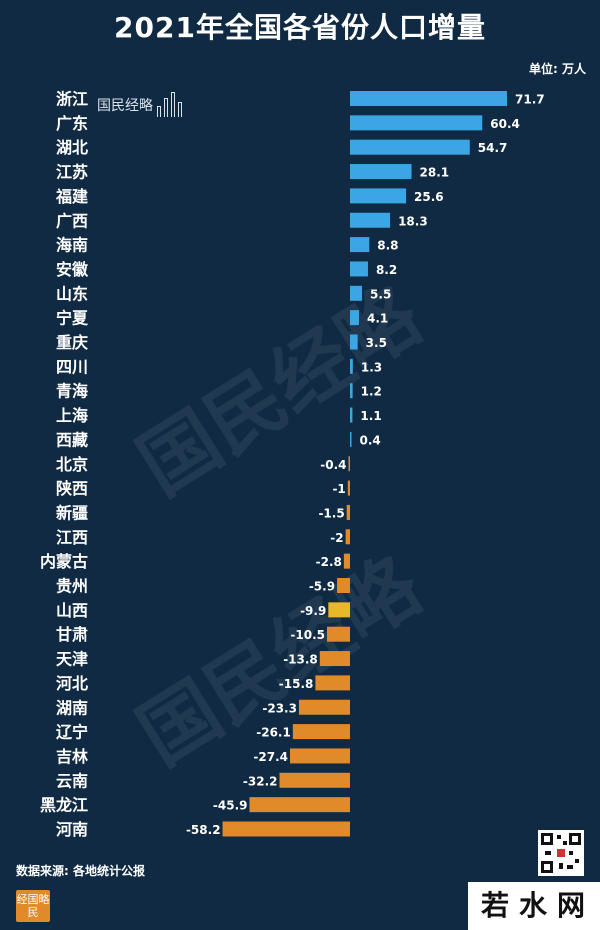 Image resolution: width=600 pixels, height=930 pixels. What do you see at coordinates (505, 124) in the screenshot?
I see `value-label: 60.4` at bounding box center [505, 124].